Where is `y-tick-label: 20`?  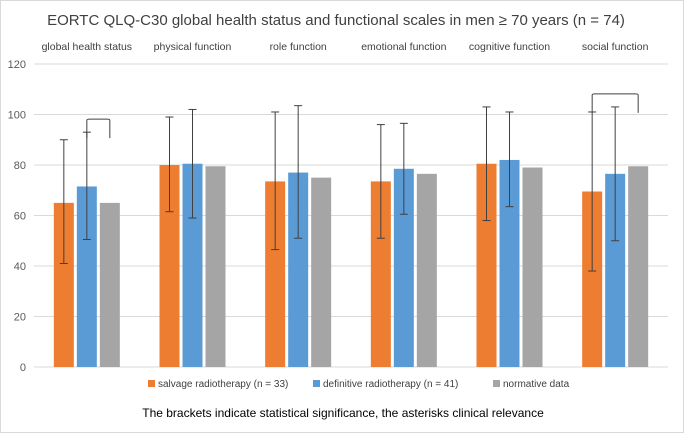 y-tick-label: 20 is located at coordinates (20, 318).